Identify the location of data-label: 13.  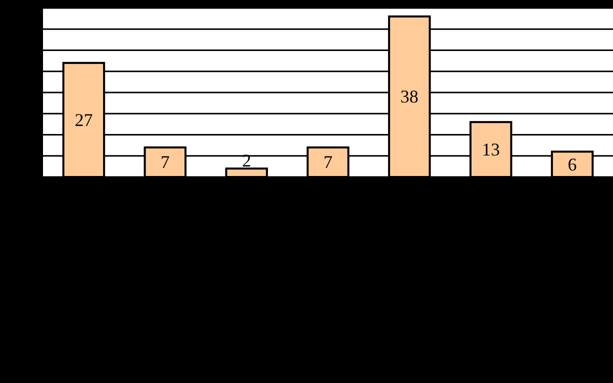
(491, 150).